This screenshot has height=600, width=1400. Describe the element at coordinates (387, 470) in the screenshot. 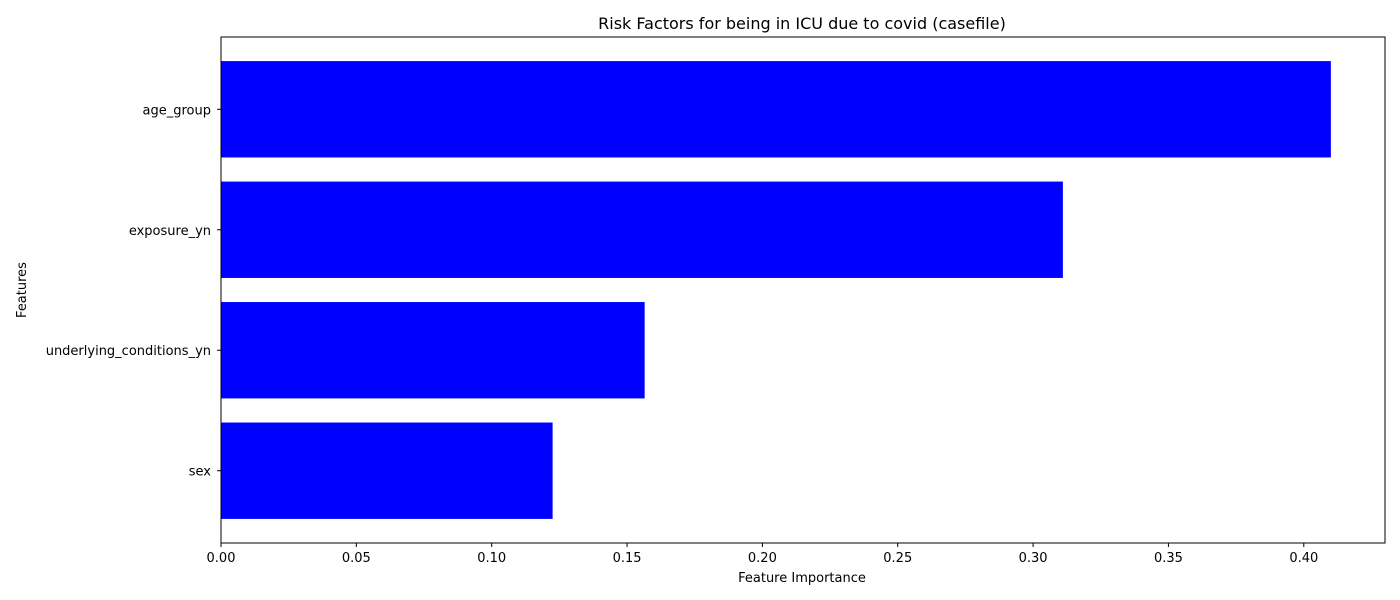

I see `bar-sex` at that location.